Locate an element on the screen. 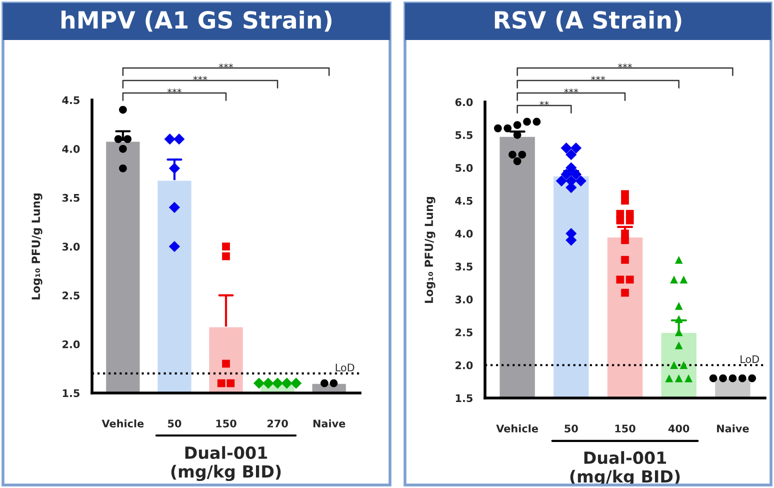 This screenshot has width=774, height=488. y-tick-label: 5.5 is located at coordinates (464, 135).